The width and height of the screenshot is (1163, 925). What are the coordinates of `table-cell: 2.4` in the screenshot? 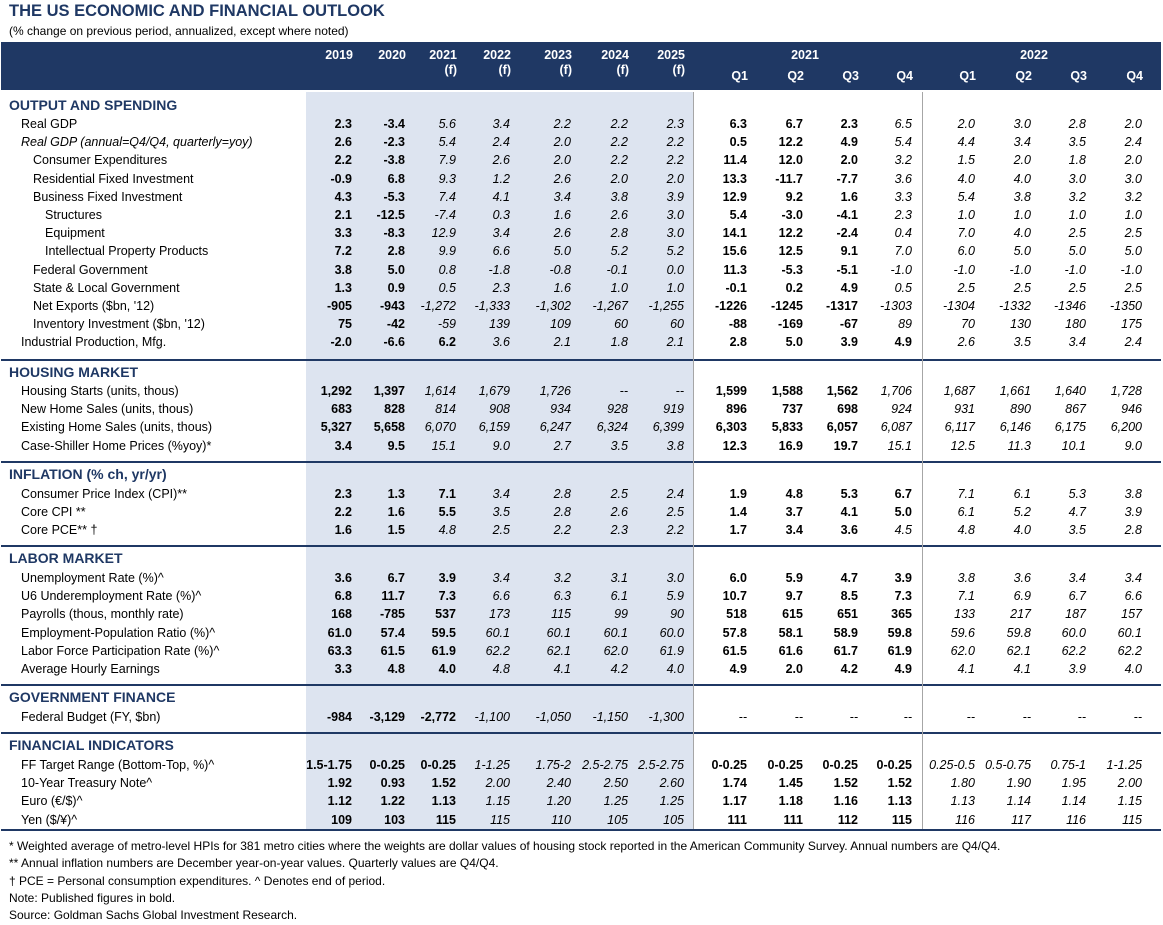 It's located at (501, 142).